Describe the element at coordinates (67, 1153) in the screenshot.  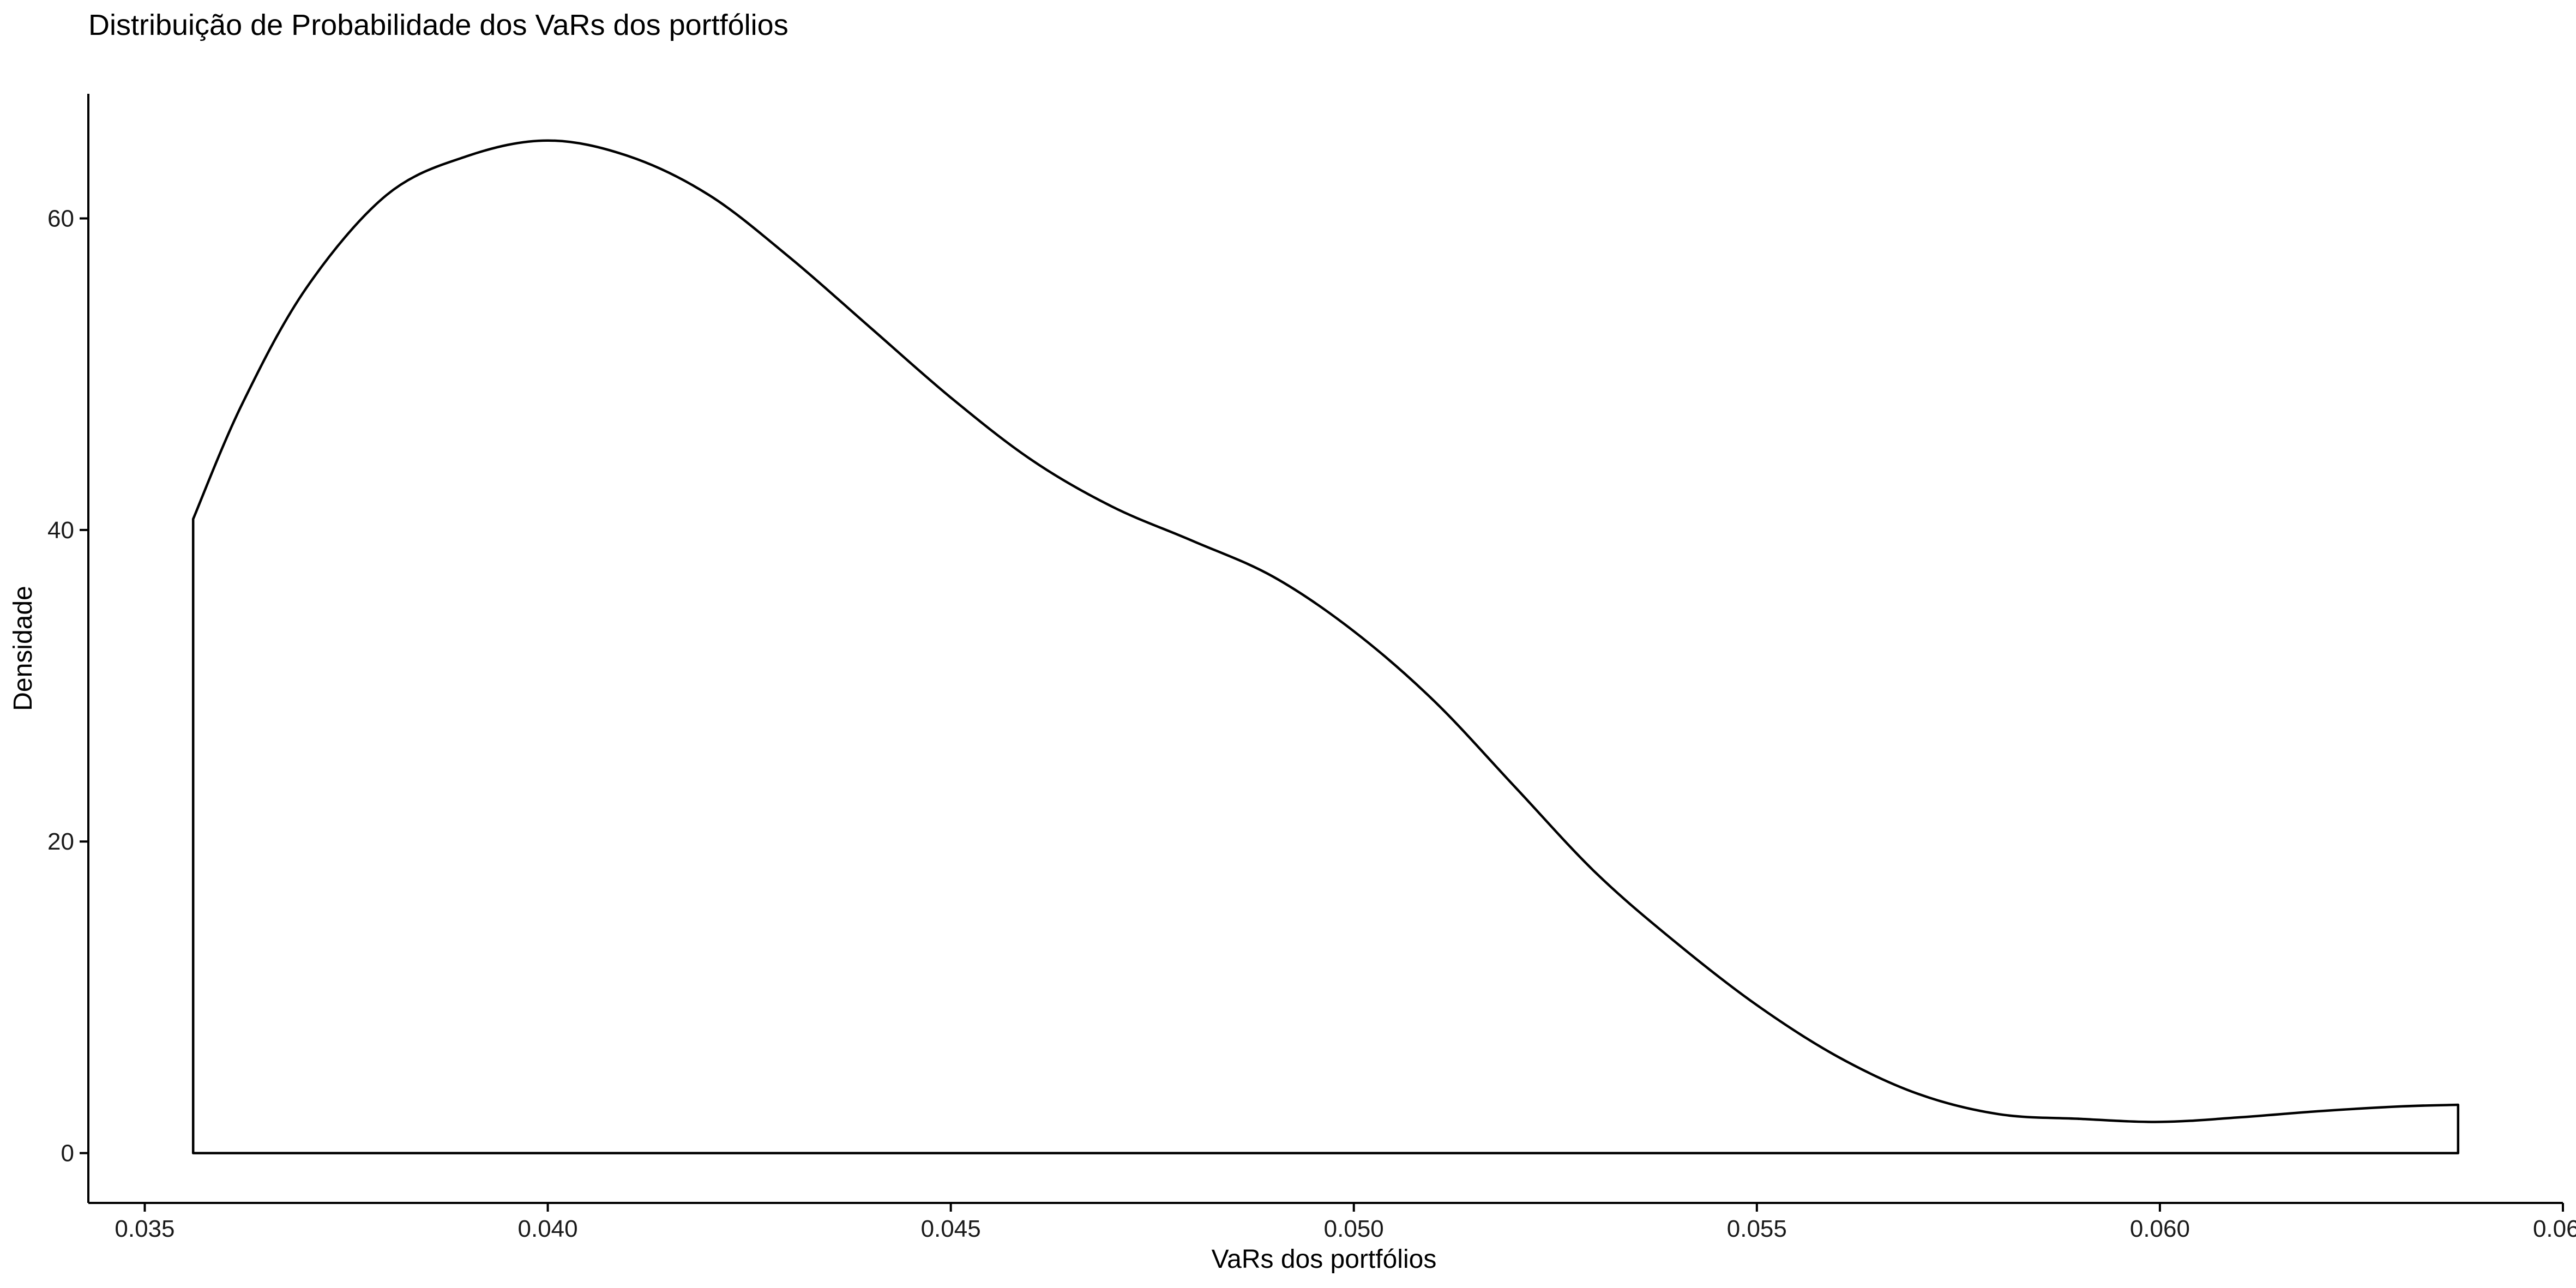
I see `y-tick-label: 0` at that location.